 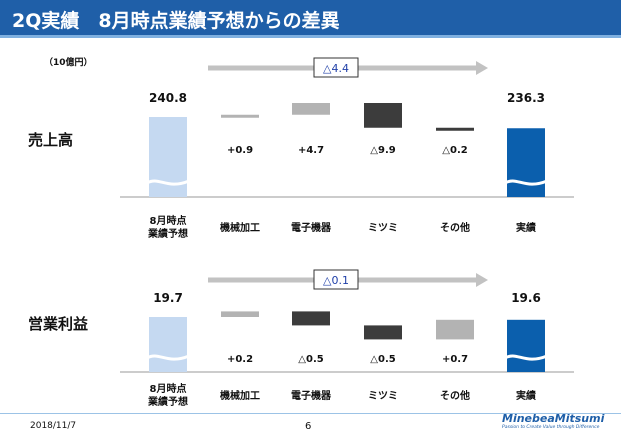 What do you see at coordinates (240, 150) in the screenshot?
I see `change-value-label: +0.9` at bounding box center [240, 150].